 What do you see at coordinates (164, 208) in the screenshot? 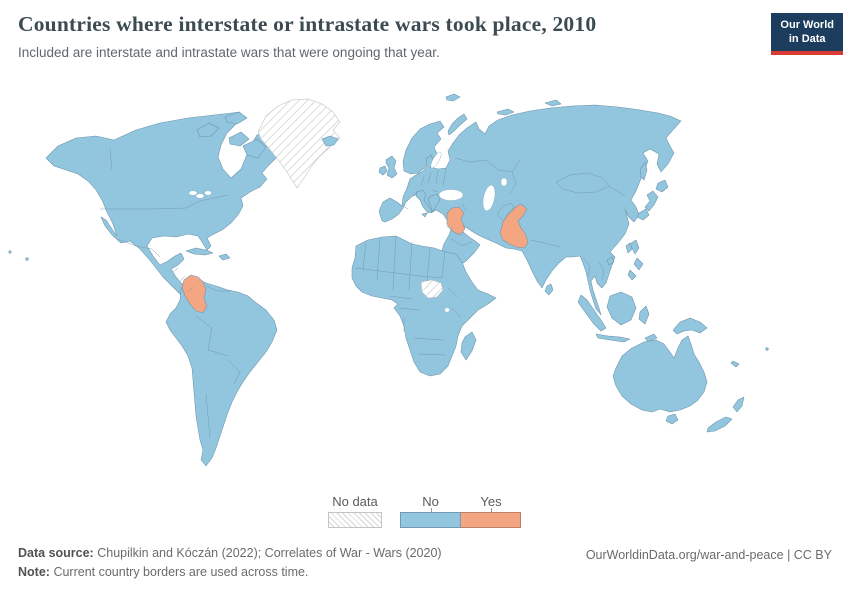
I see `region-north-america` at bounding box center [164, 208].